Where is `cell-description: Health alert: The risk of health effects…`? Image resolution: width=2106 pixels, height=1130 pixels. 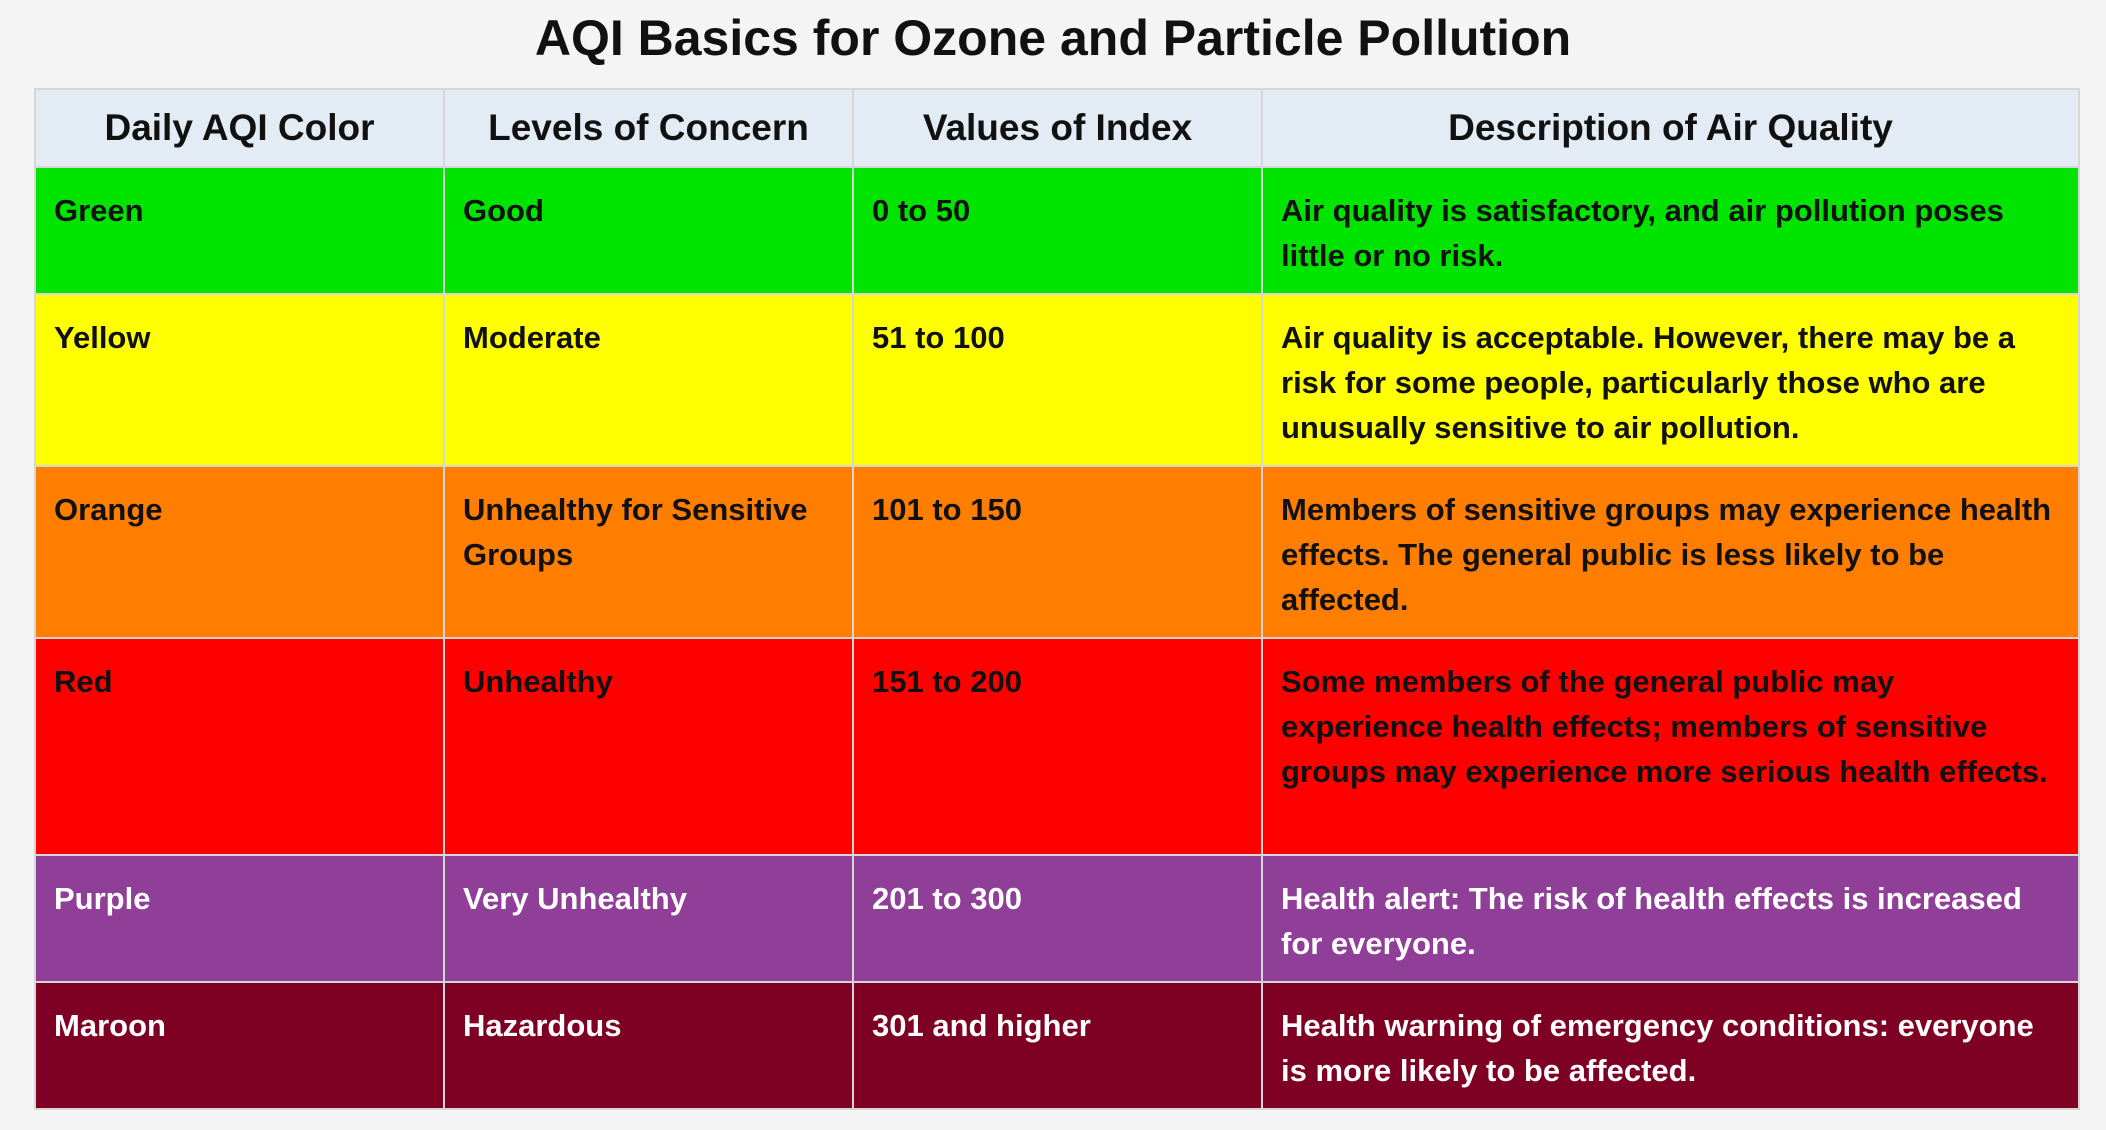
cell-description: Health alert: The risk of health effects… is located at coordinates (1670, 918).